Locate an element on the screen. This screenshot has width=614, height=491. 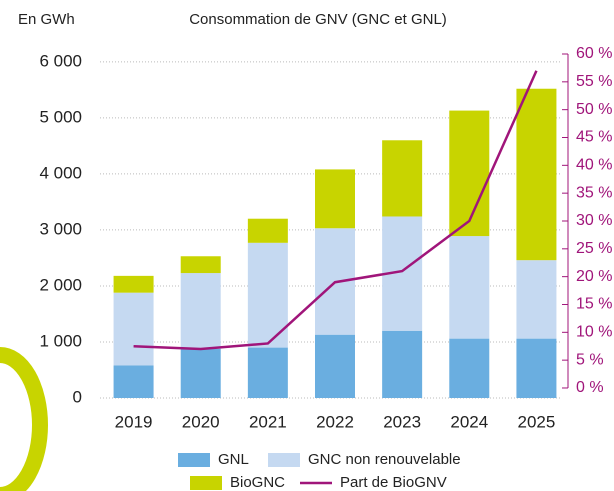
x-tick-label: 2024 is located at coordinates (469, 421).